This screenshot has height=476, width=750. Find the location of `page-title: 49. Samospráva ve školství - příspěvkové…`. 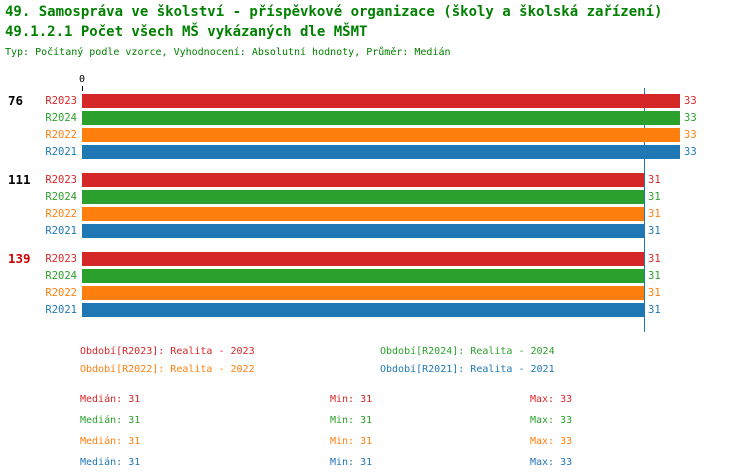

page-title: 49. Samospráva ve školství - příspěvkové… is located at coordinates (334, 12).